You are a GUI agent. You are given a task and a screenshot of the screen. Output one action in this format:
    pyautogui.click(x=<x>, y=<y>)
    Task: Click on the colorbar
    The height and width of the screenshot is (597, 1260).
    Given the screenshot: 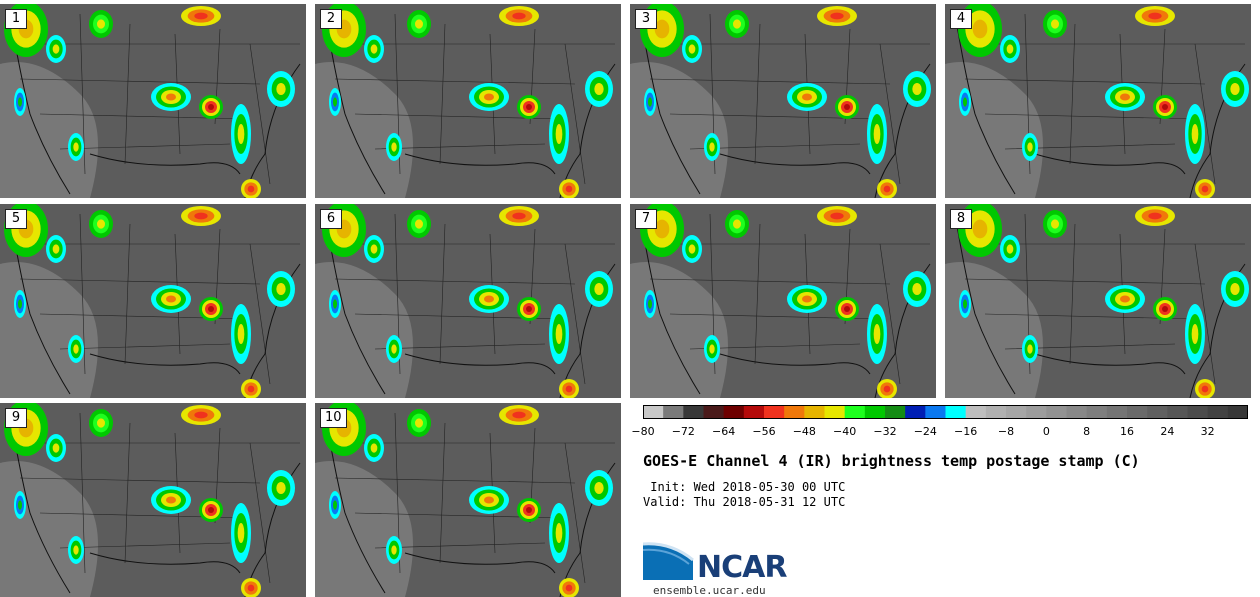 What is the action you would take?
    pyautogui.click(x=945, y=412)
    